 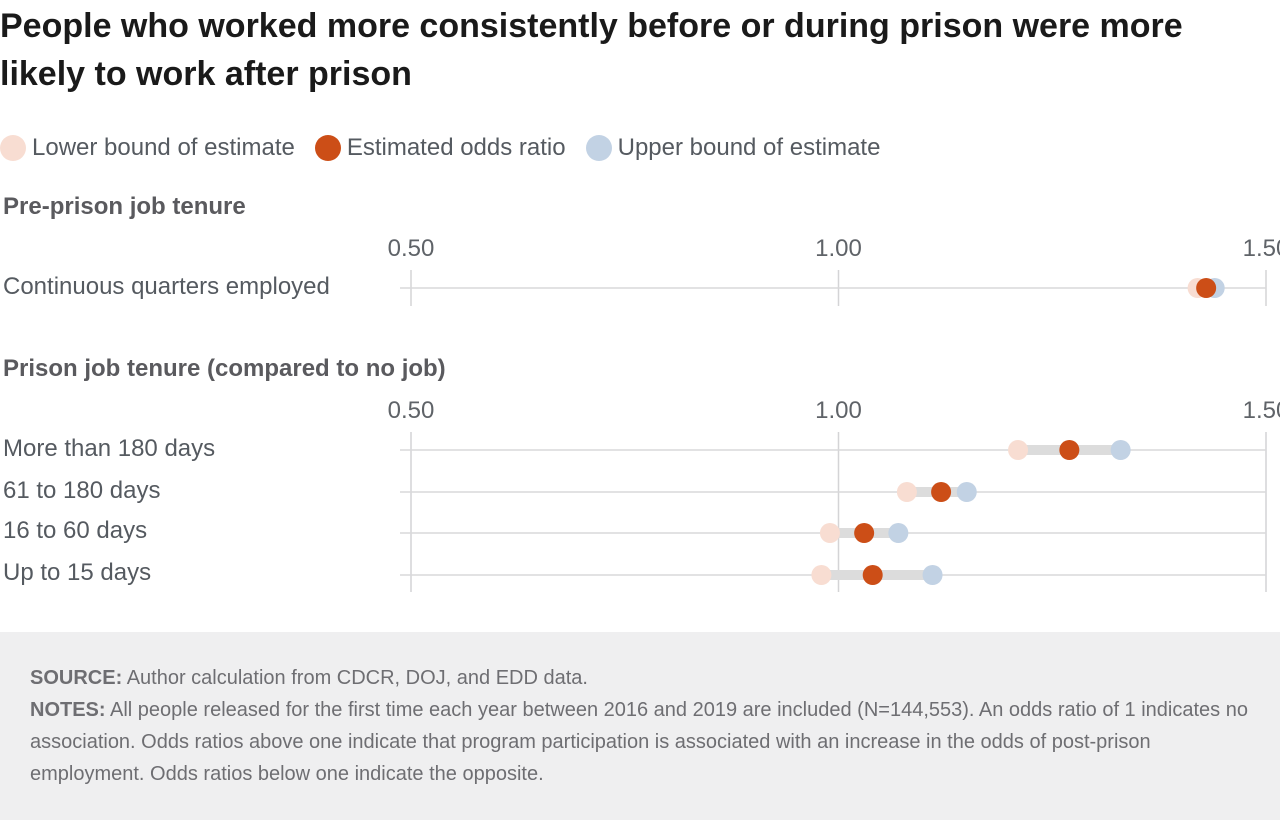 What do you see at coordinates (109, 448) in the screenshot?
I see `row-label-more-than-180: More than 180 days` at bounding box center [109, 448].